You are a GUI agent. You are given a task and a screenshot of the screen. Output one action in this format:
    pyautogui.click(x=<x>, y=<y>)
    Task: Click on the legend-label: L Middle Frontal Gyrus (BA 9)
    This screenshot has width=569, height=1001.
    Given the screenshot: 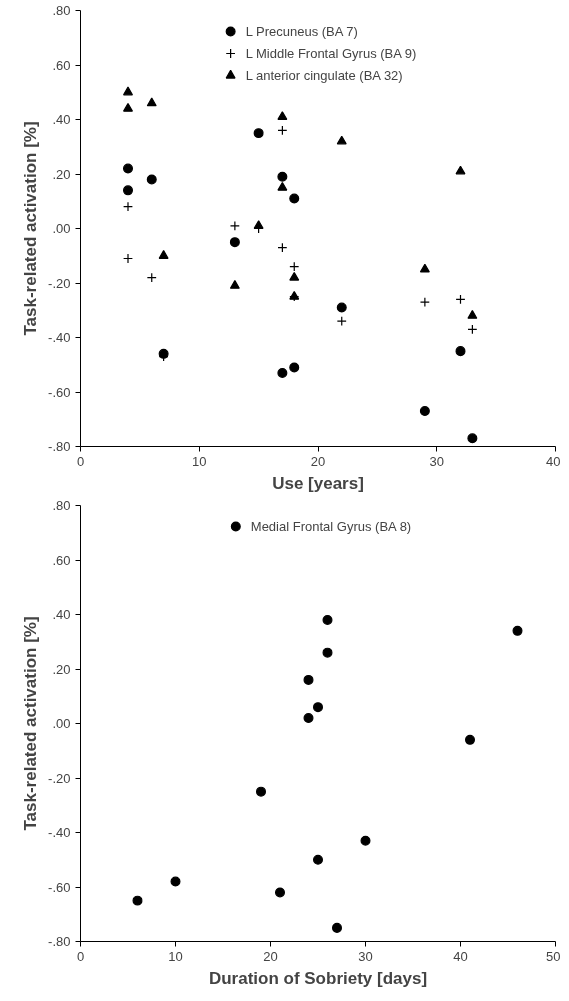 What is the action you would take?
    pyautogui.click(x=331, y=53)
    